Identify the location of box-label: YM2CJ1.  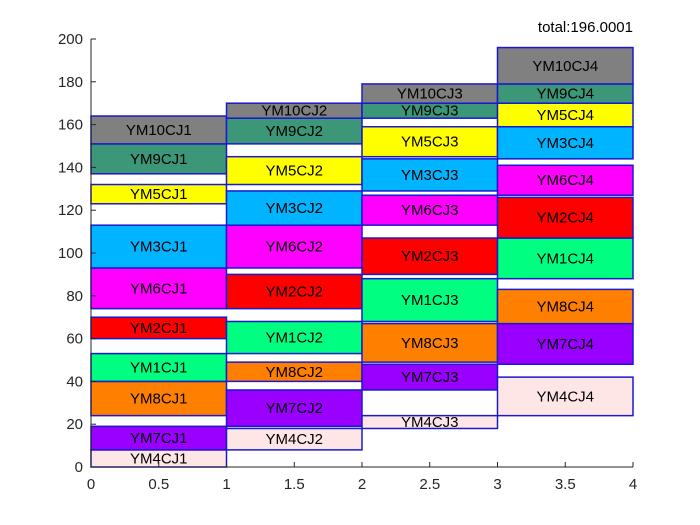
(159, 328).